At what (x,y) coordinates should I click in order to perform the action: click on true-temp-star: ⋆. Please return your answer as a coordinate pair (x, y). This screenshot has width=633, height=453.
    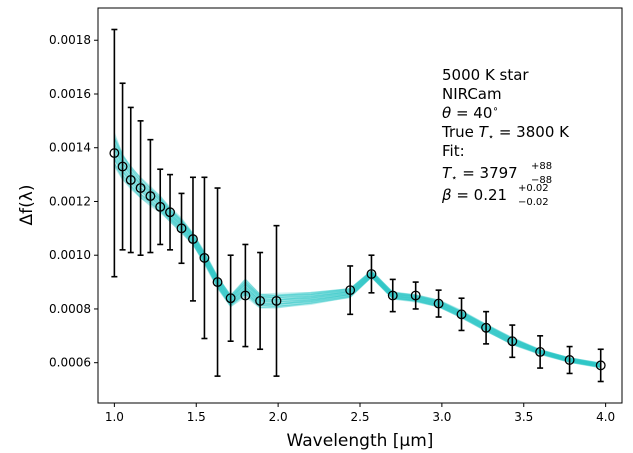
    Looking at the image, I should click on (491, 137).